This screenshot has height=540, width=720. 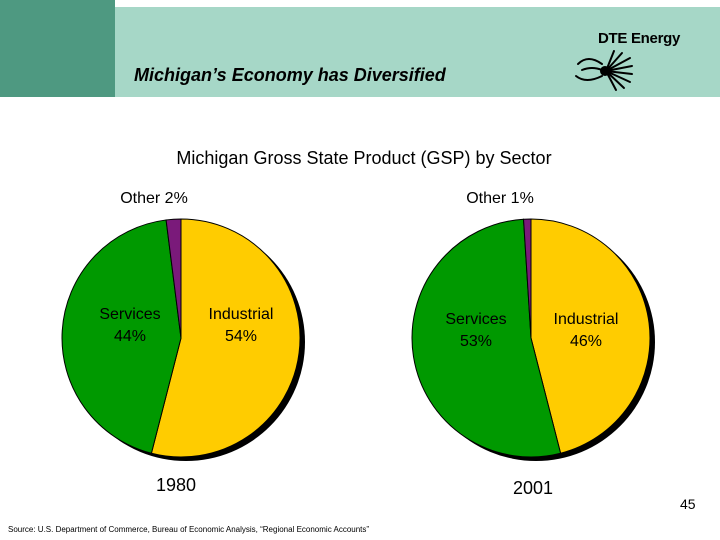 I want to click on page-title: Michigan’s Economy has Diversified, so click(x=290, y=75).